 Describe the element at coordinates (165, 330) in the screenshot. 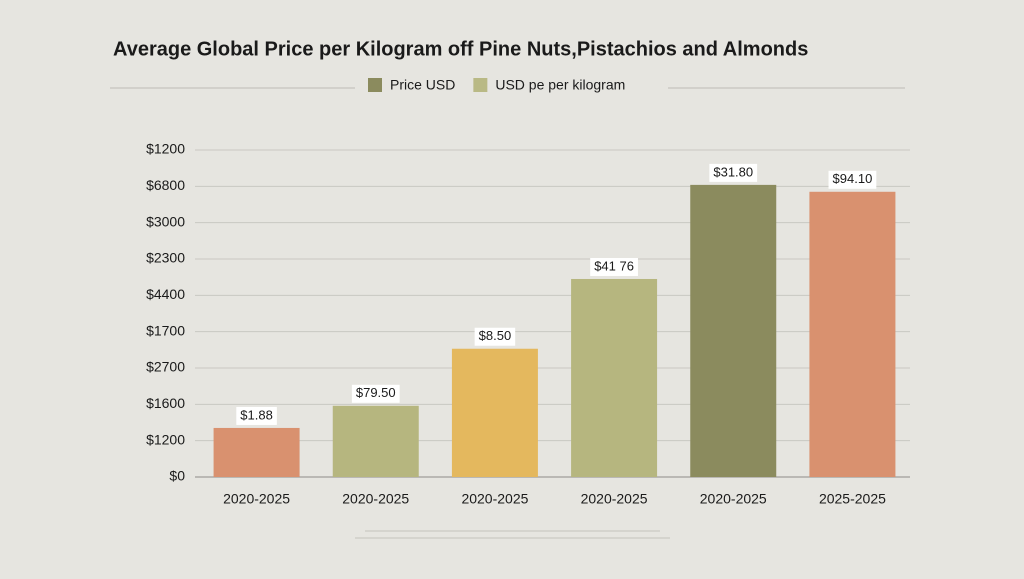

I see `y-tick-label: $1700` at that location.